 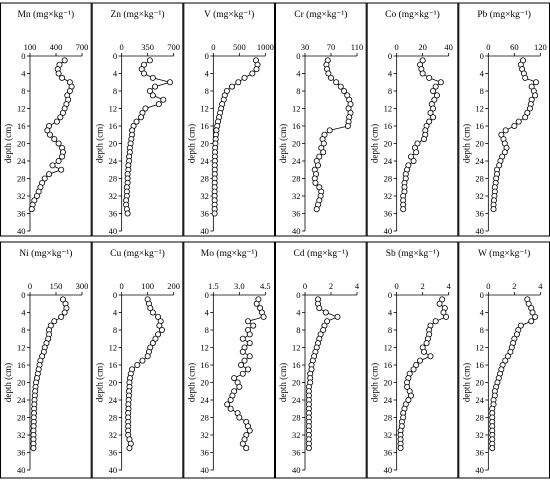 What do you see at coordinates (413, 253) in the screenshot?
I see `panel-title: Sb (mg×kg⁻¹)` at bounding box center [413, 253].